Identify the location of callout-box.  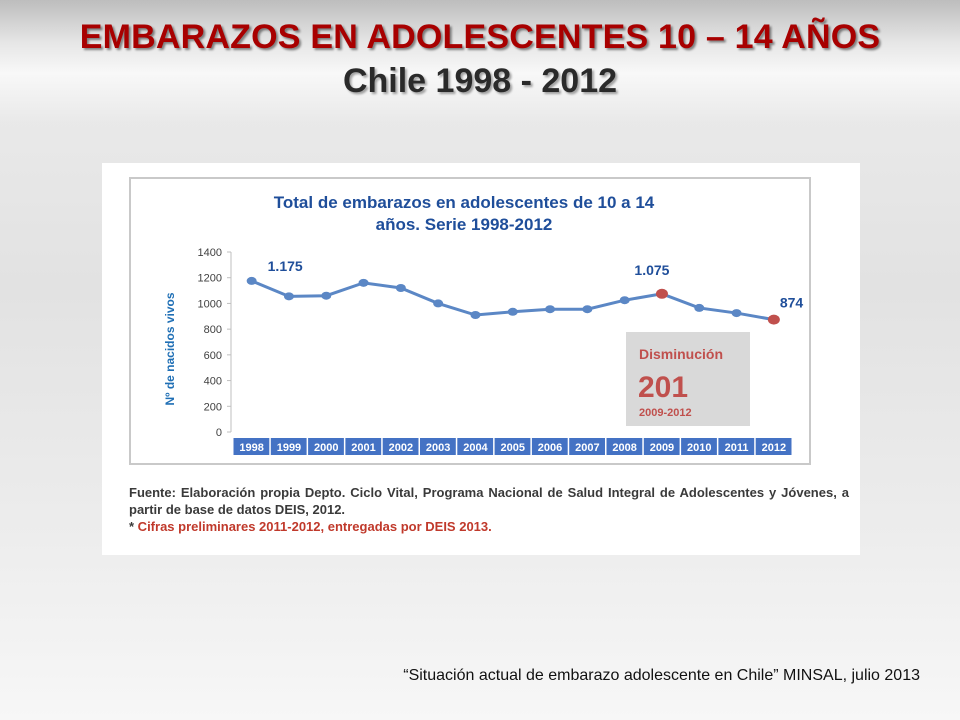
(688, 379).